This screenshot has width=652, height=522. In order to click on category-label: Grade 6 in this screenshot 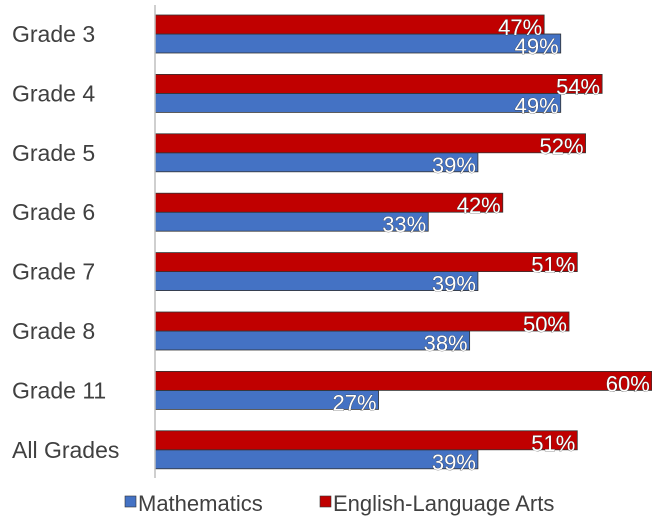, I will do `click(53, 212)`.